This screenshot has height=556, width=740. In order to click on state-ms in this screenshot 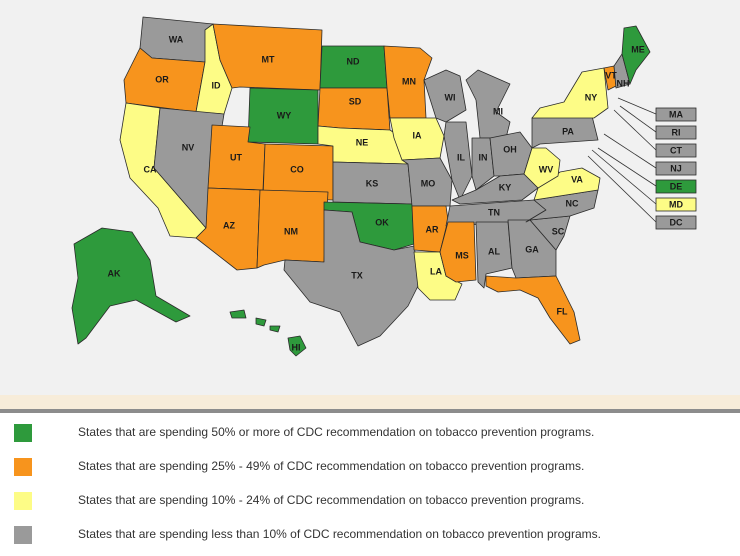, I will do `click(458, 252)`.